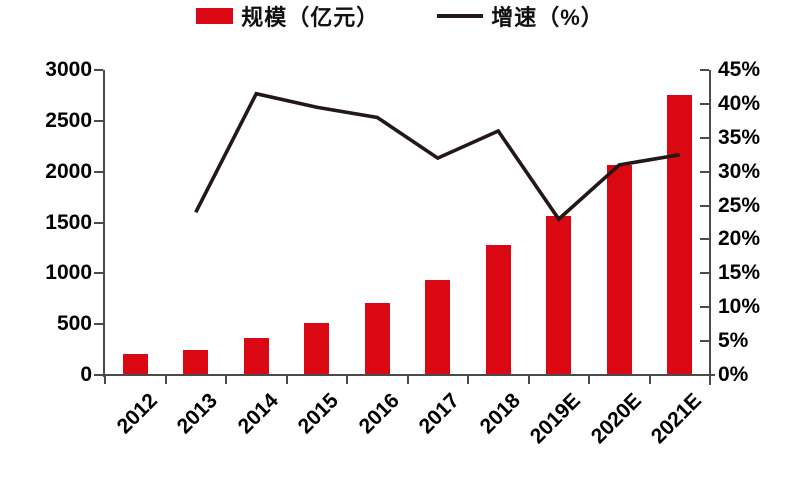 The image size is (800, 477). Describe the element at coordinates (616, 419) in the screenshot. I see `x-axis-category-label: 2020E` at that location.